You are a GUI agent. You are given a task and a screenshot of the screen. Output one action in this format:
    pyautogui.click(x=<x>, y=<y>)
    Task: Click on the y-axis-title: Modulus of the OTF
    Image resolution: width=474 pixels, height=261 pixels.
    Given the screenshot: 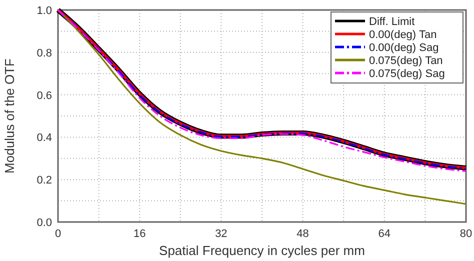 What is the action you would take?
    pyautogui.click(x=9, y=116)
    